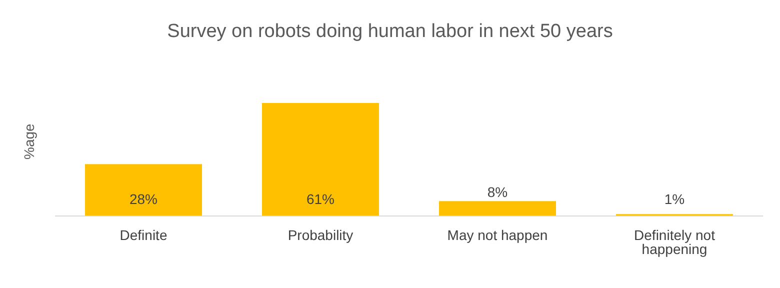  I want to click on y-axis-title: %age, so click(28, 141).